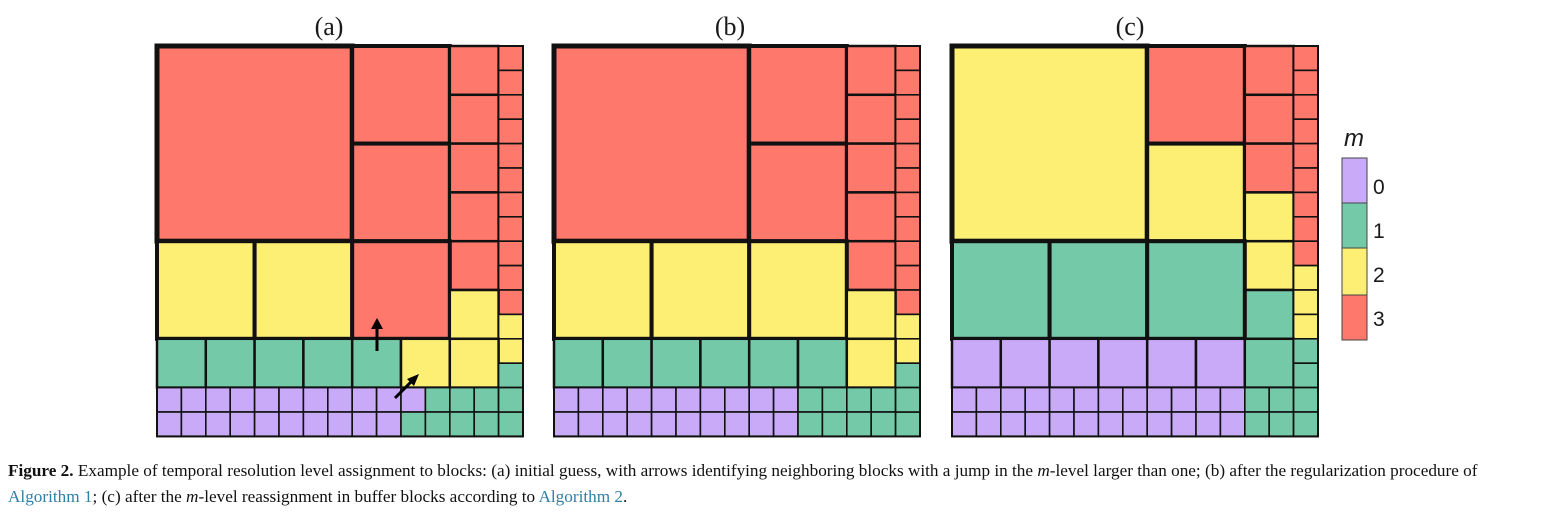  I want to click on algorithm-1-link: Algorithm 1, so click(50, 496).